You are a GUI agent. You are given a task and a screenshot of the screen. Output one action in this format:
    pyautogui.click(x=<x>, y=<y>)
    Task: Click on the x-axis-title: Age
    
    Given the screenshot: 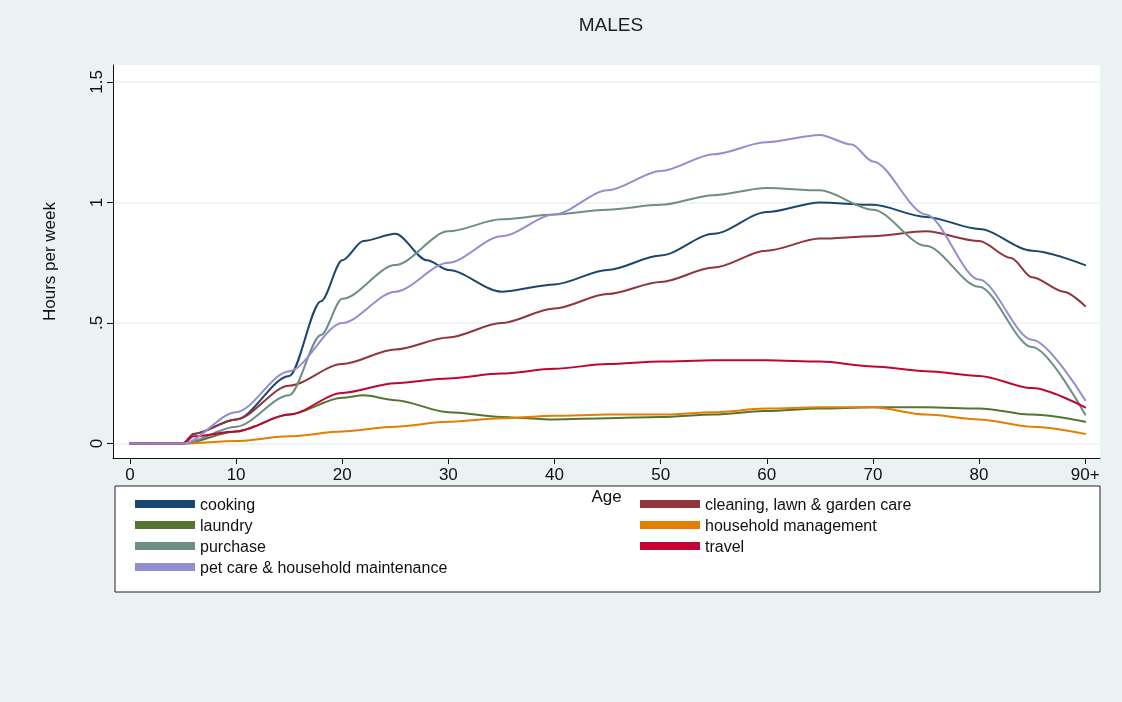 What is the action you would take?
    pyautogui.click(x=606, y=496)
    